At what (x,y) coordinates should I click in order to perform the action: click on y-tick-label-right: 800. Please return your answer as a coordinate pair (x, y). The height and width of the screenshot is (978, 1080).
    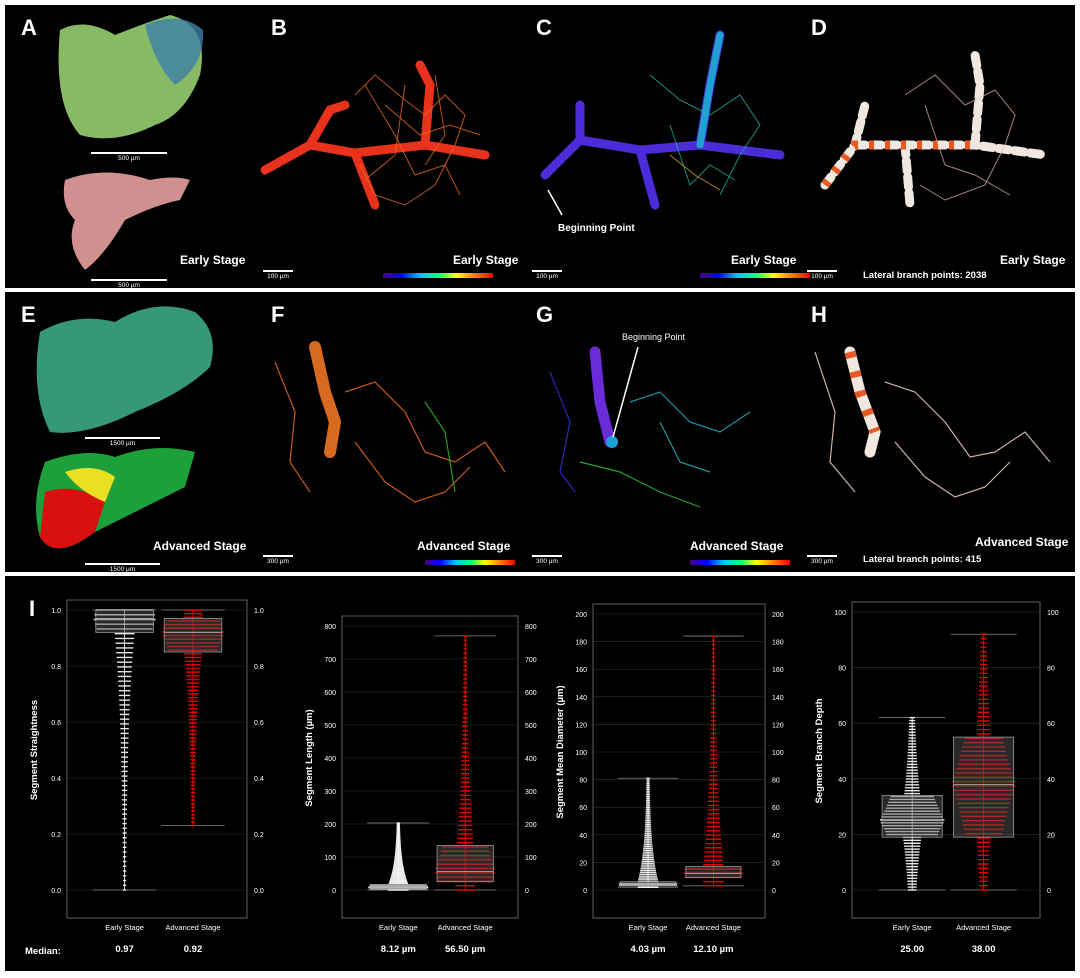
    Looking at the image, I should click on (531, 627).